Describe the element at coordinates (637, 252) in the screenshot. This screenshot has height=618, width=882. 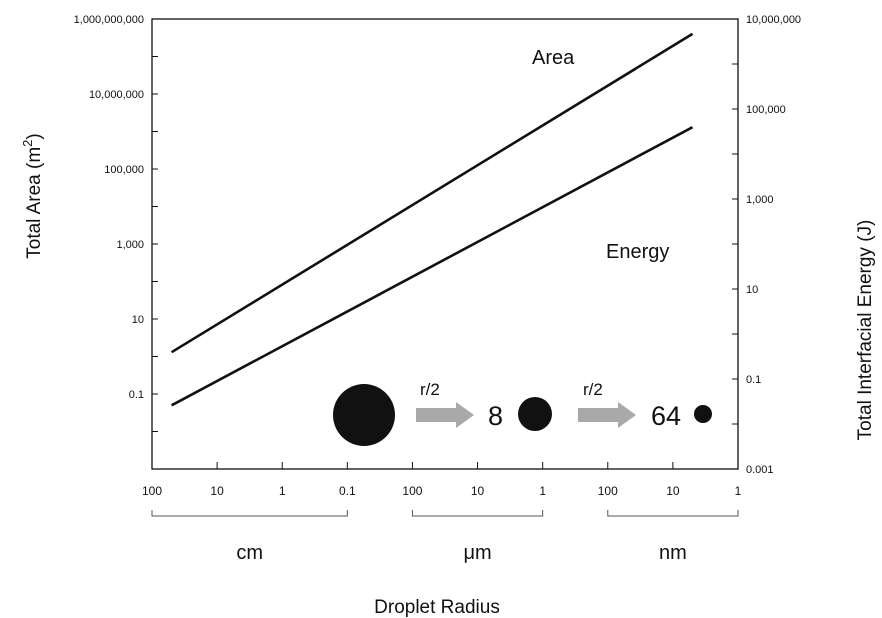
I see `series-label-energy: Energy` at that location.